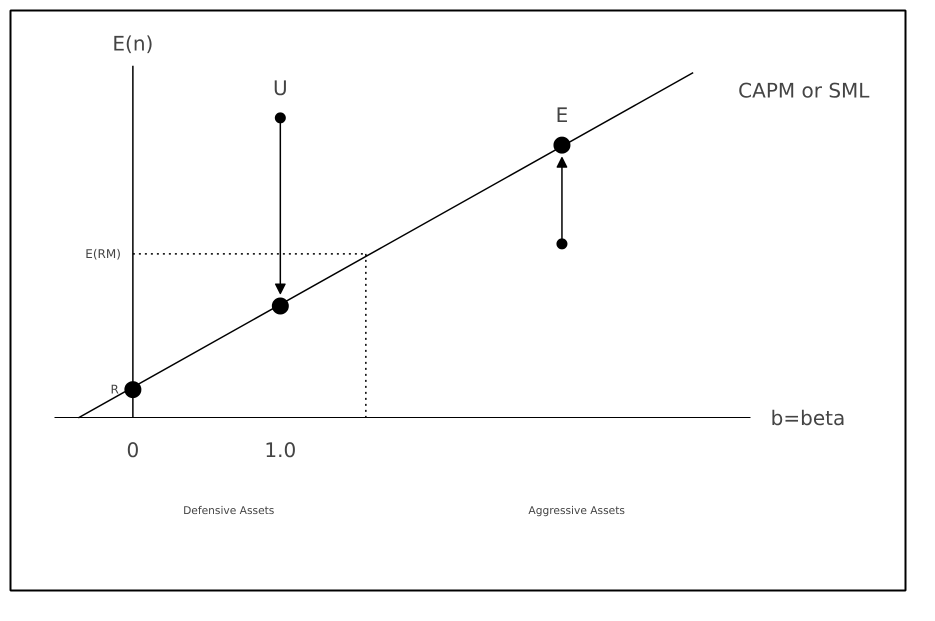  What do you see at coordinates (280, 88) in the screenshot?
I see `annotation: U` at bounding box center [280, 88].